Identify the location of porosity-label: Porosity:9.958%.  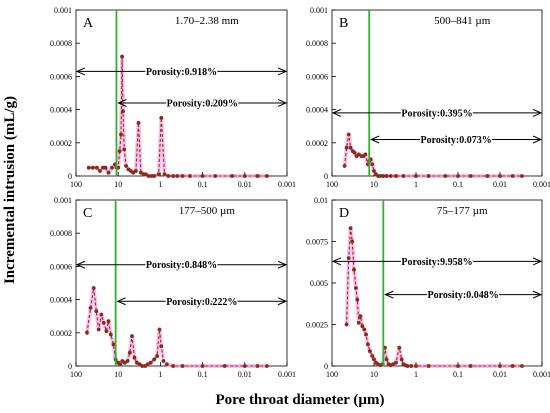
(436, 262).